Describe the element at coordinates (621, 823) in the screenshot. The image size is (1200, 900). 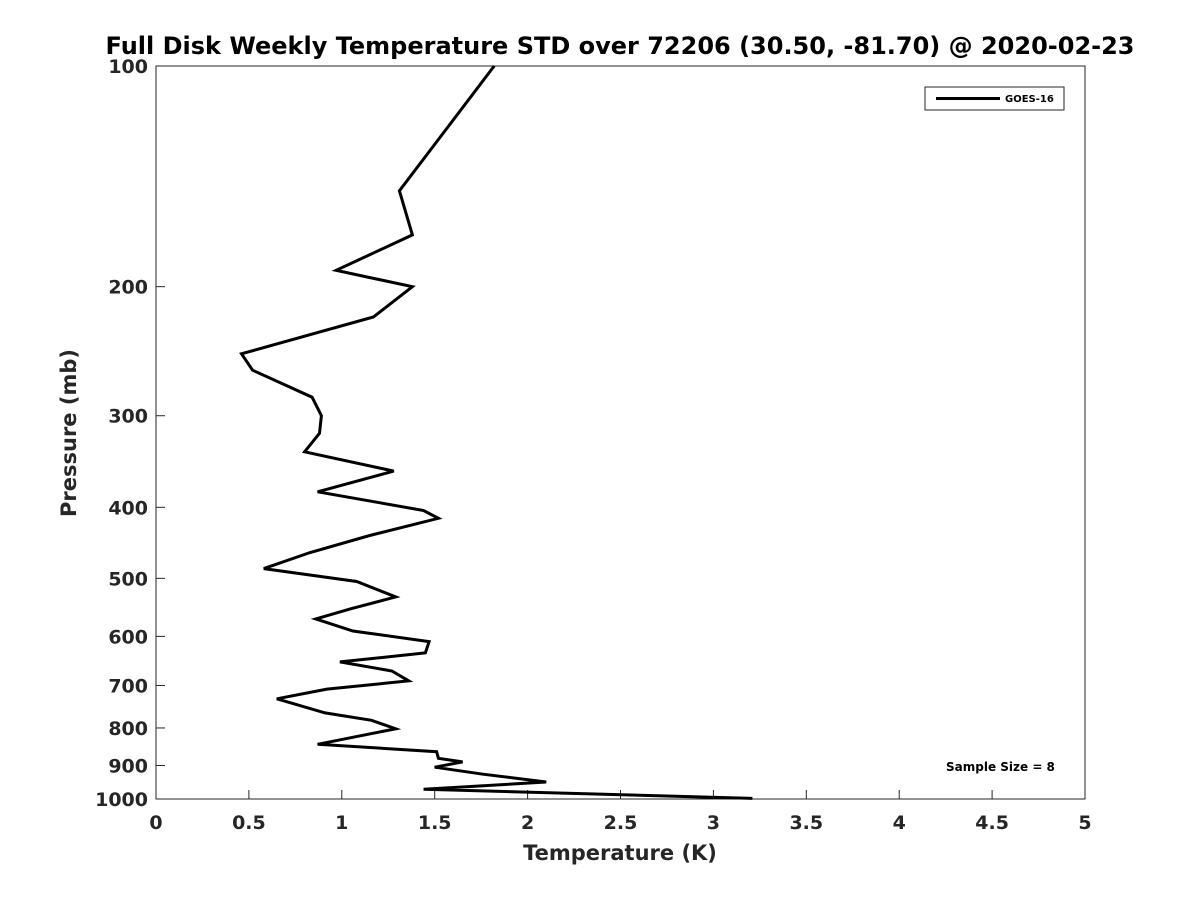
I see `x-tick-label: 2.5` at that location.